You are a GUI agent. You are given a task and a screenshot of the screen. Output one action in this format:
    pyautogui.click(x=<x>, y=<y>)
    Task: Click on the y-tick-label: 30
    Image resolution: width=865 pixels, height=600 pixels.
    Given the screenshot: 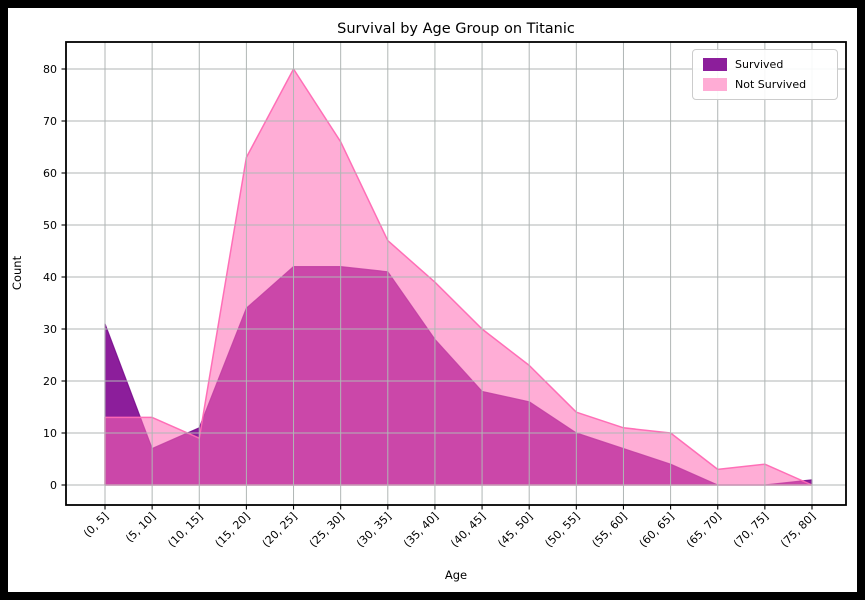 What is the action you would take?
    pyautogui.click(x=50, y=329)
    